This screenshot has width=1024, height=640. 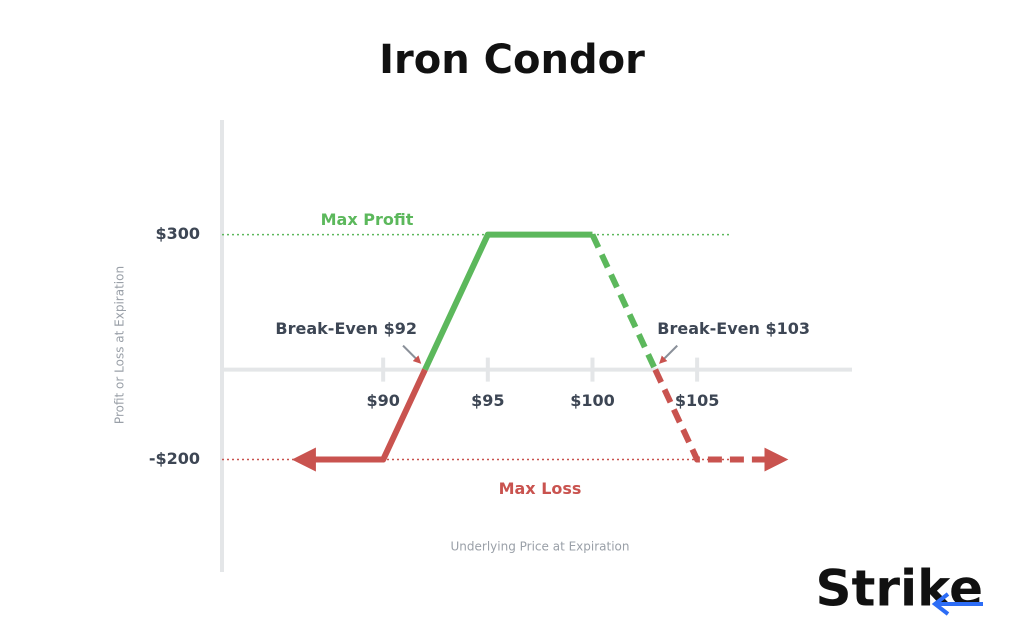 What do you see at coordinates (346, 328) in the screenshot?
I see `annotation: Break-Even $92` at bounding box center [346, 328].